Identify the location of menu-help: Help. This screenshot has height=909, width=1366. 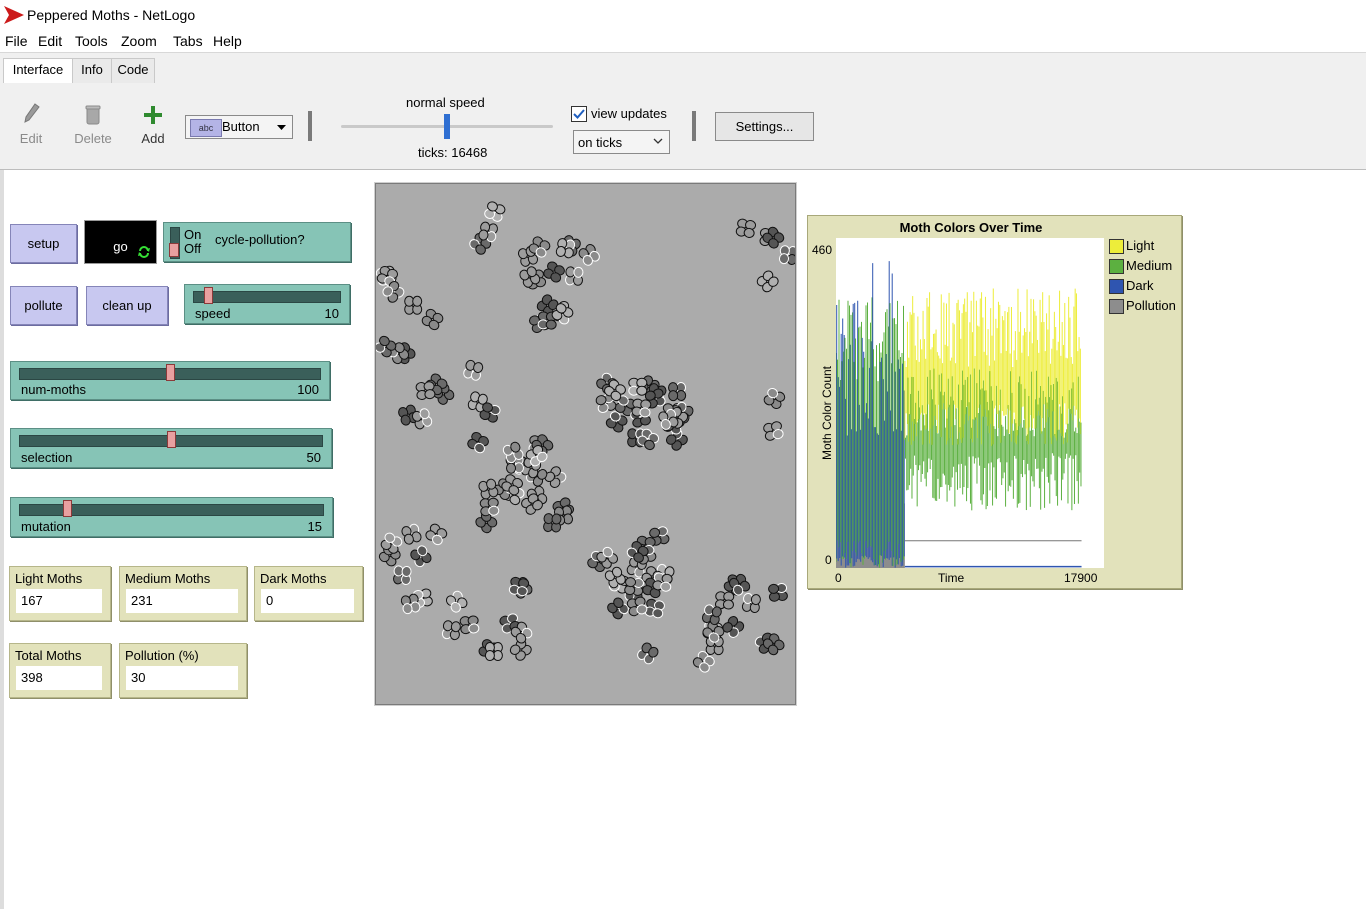
(227, 41).